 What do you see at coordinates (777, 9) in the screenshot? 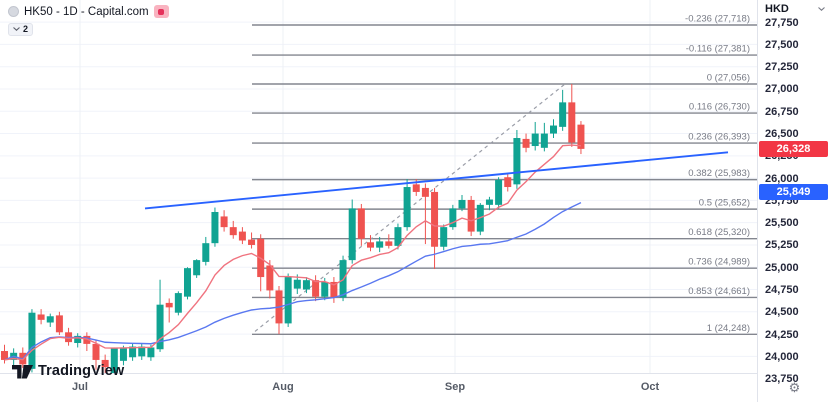
I see `currency-label: HKD` at bounding box center [777, 9].